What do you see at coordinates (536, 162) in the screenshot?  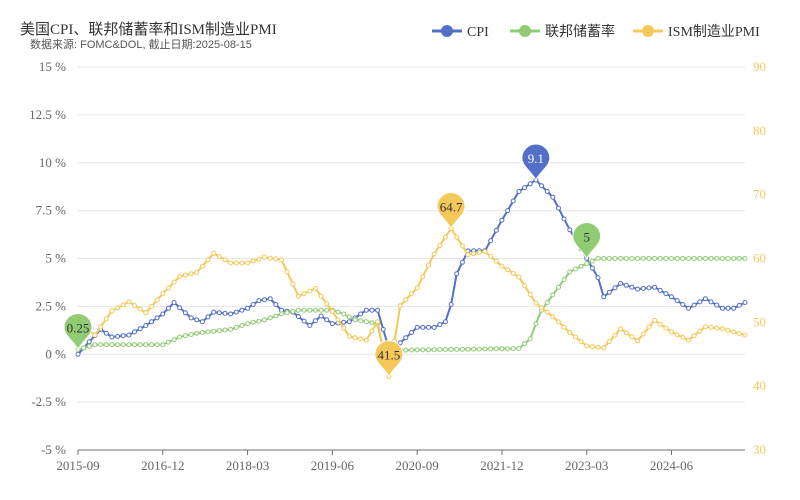 I see `marker-pin-cpi: 9.1` at bounding box center [536, 162].